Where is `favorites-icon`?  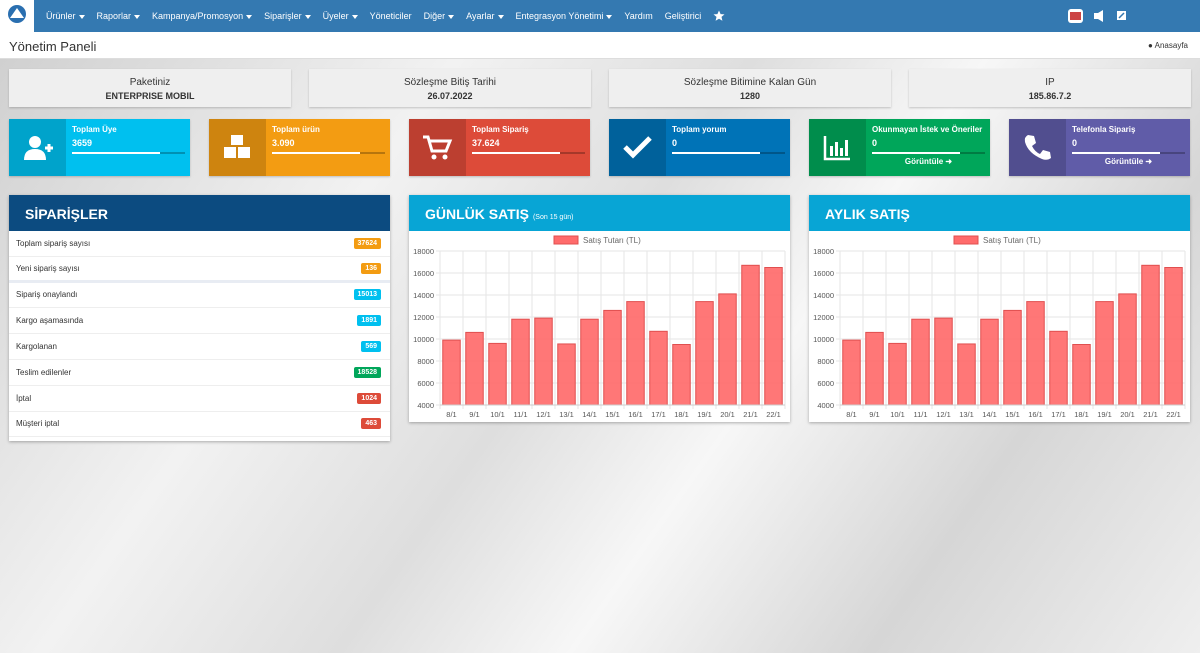 favorites-icon is located at coordinates (719, 16).